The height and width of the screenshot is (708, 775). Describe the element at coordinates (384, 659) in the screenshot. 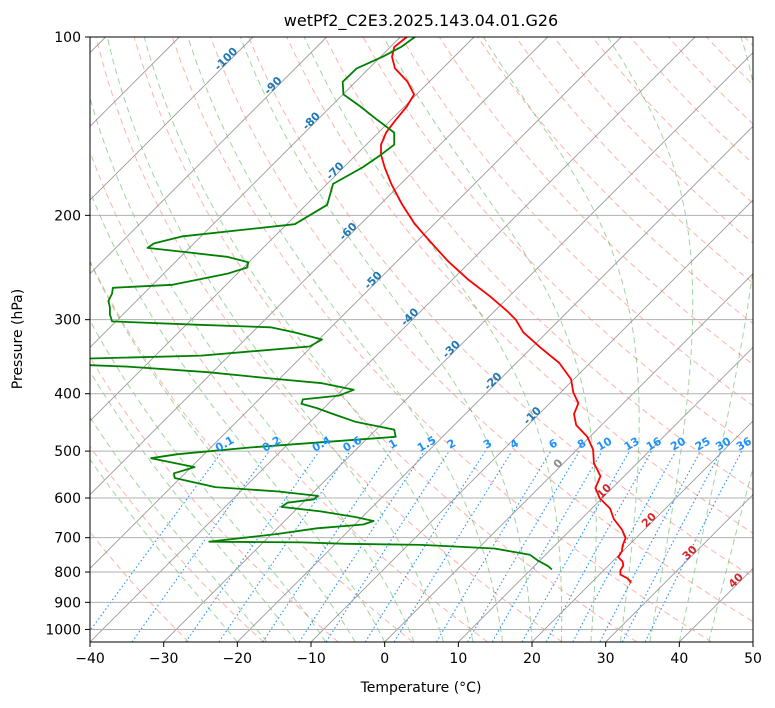

I see `x-tick-label: 0` at that location.